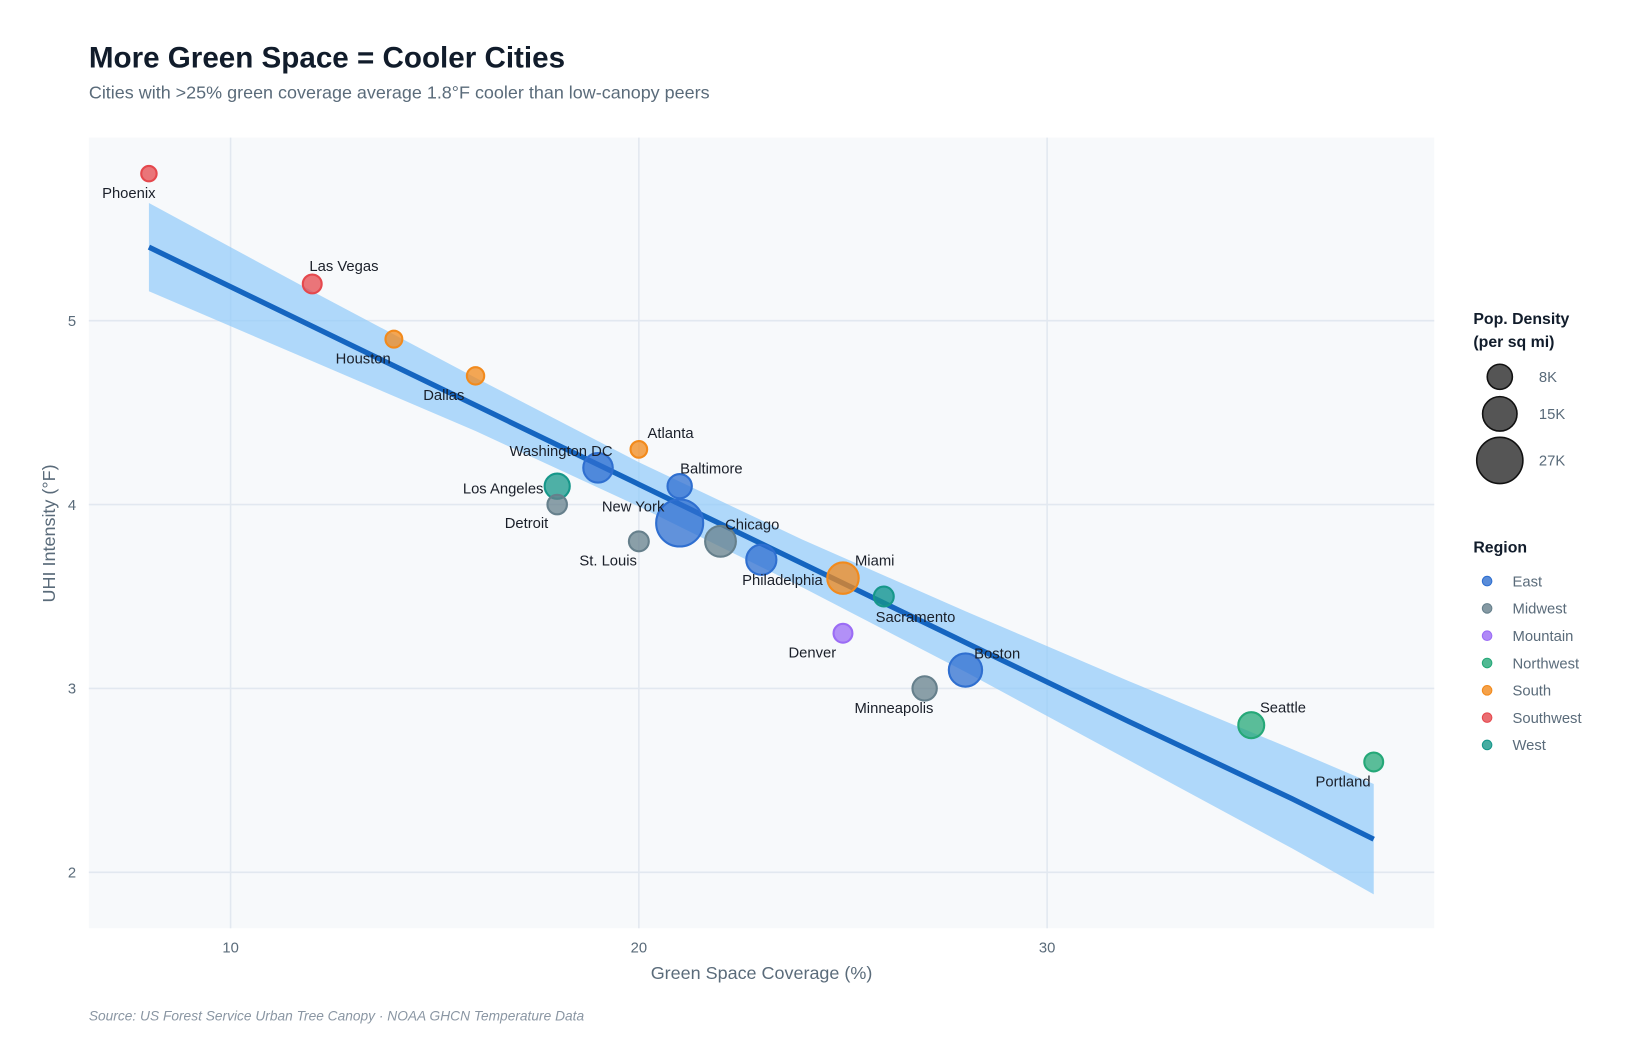  What do you see at coordinates (671, 434) in the screenshot?
I see `point-label: Atlanta` at bounding box center [671, 434].